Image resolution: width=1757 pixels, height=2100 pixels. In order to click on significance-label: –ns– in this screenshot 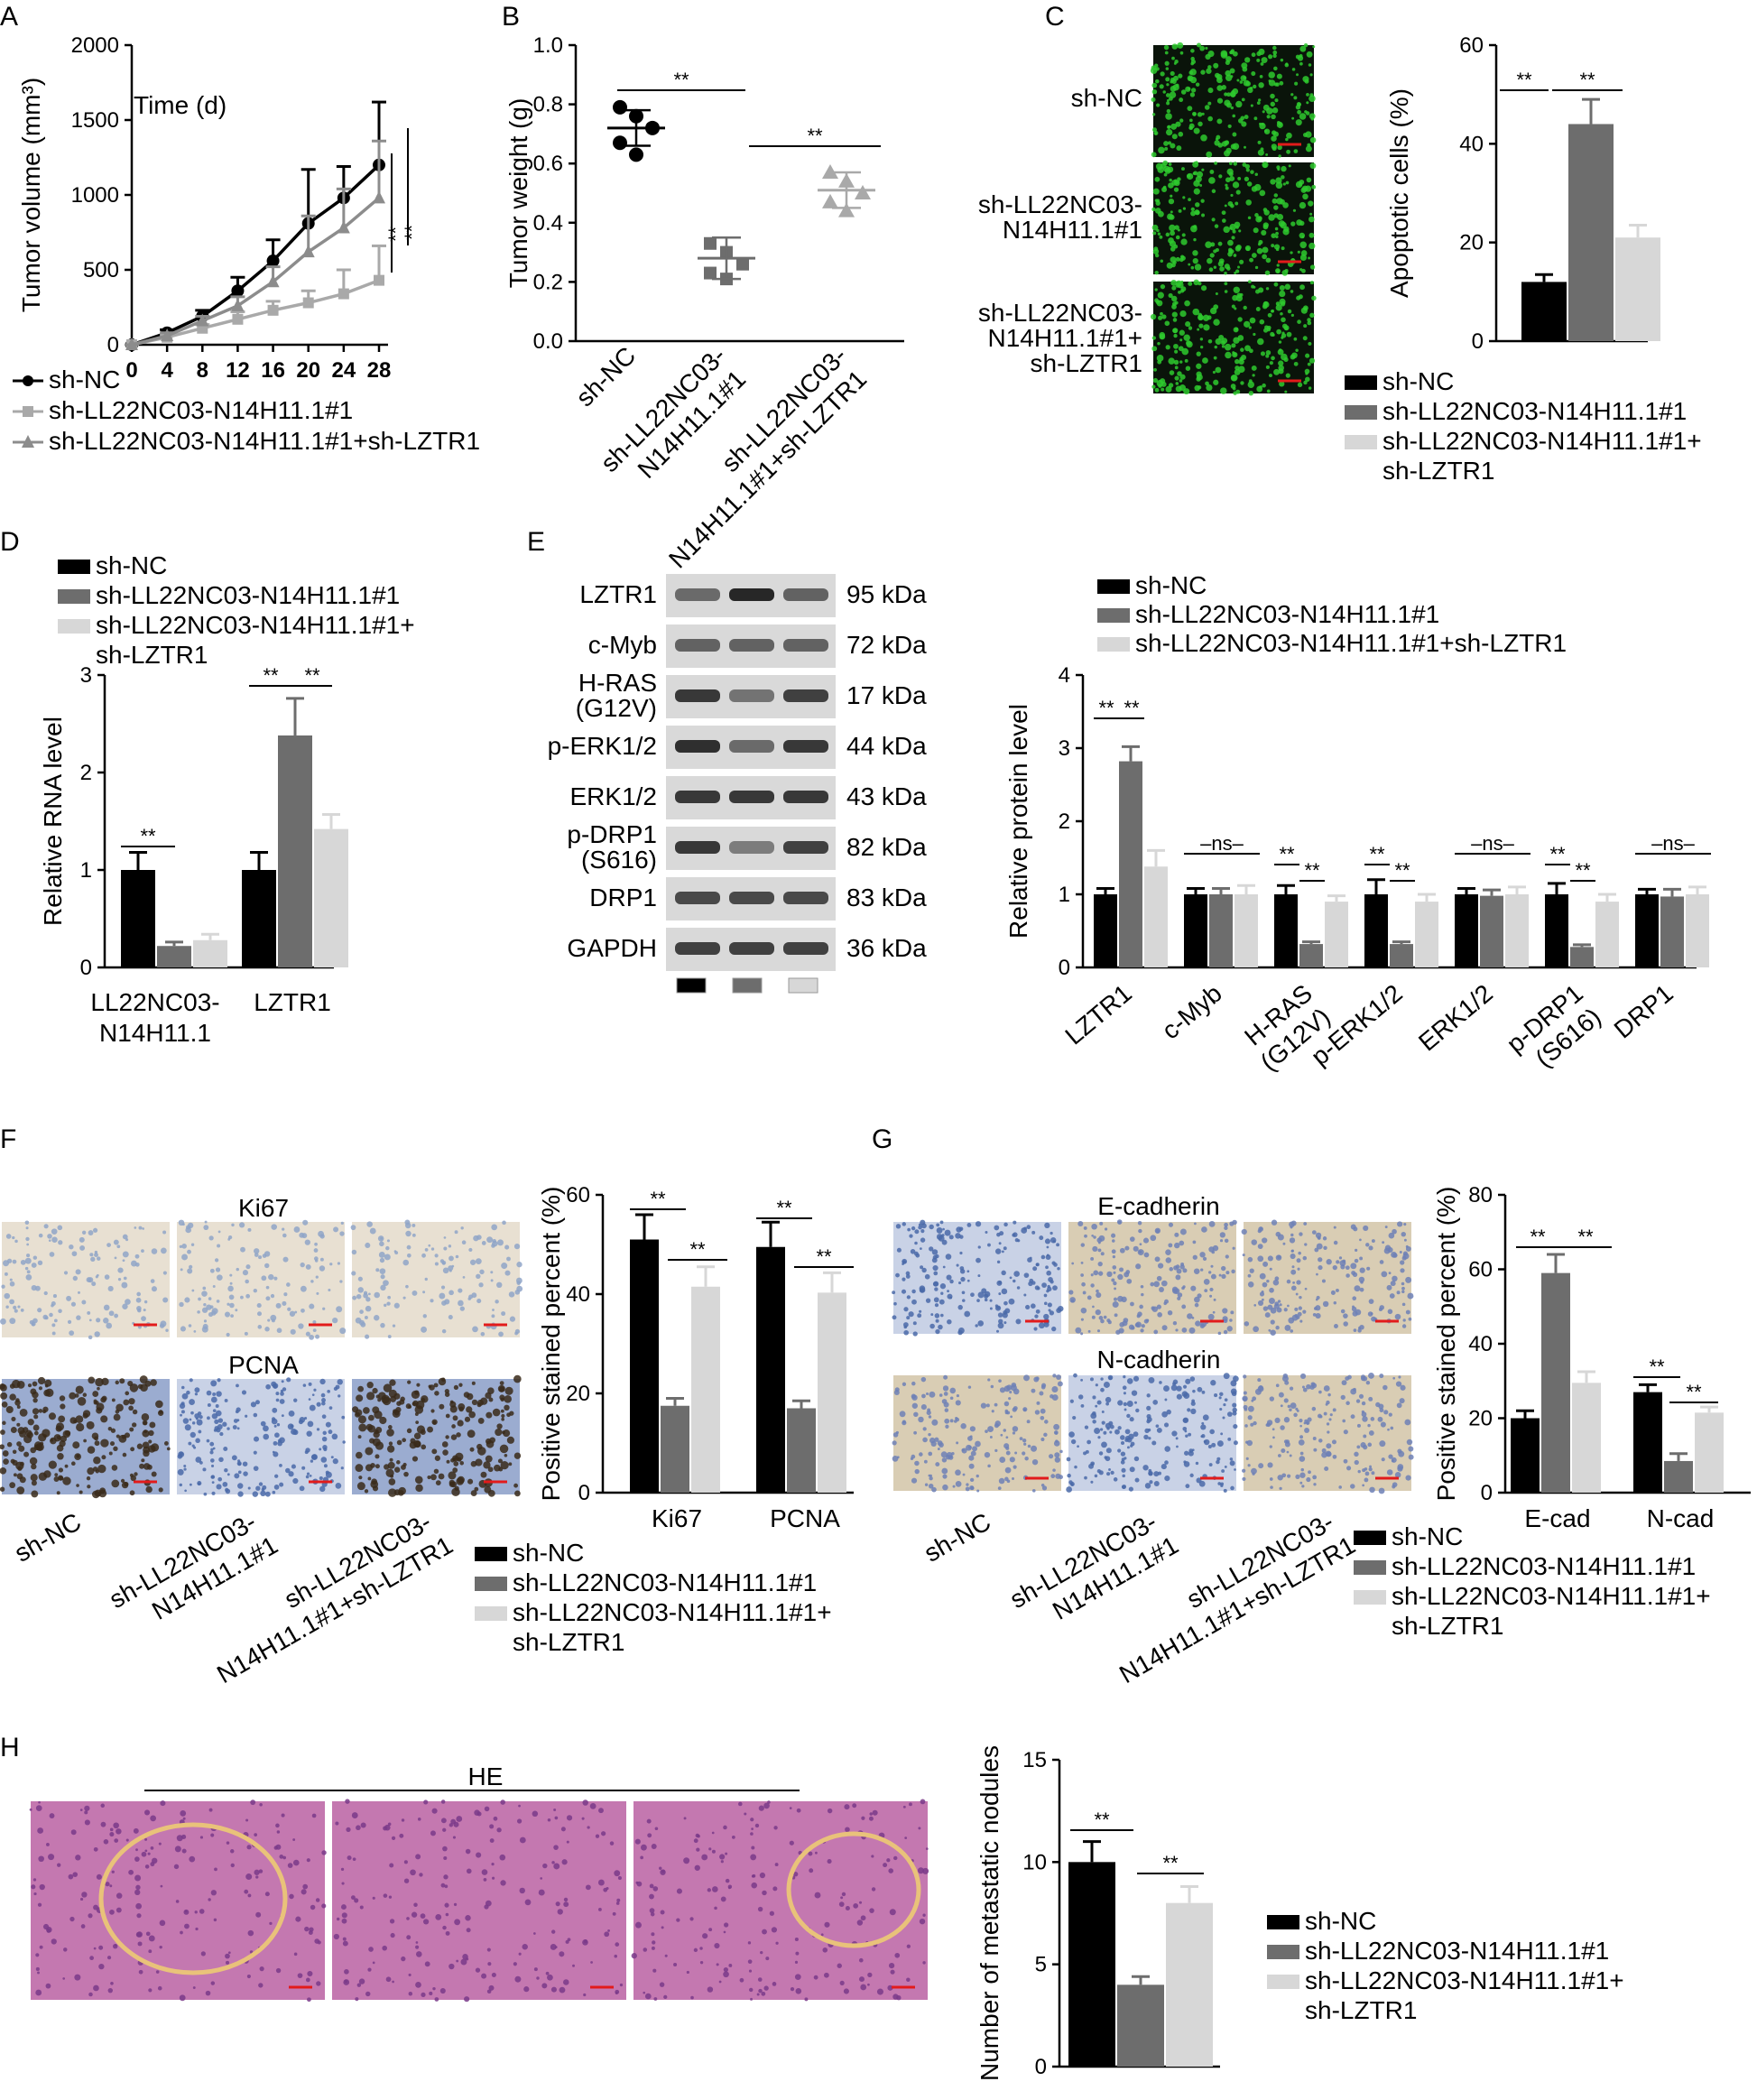, I will do `click(1492, 843)`.